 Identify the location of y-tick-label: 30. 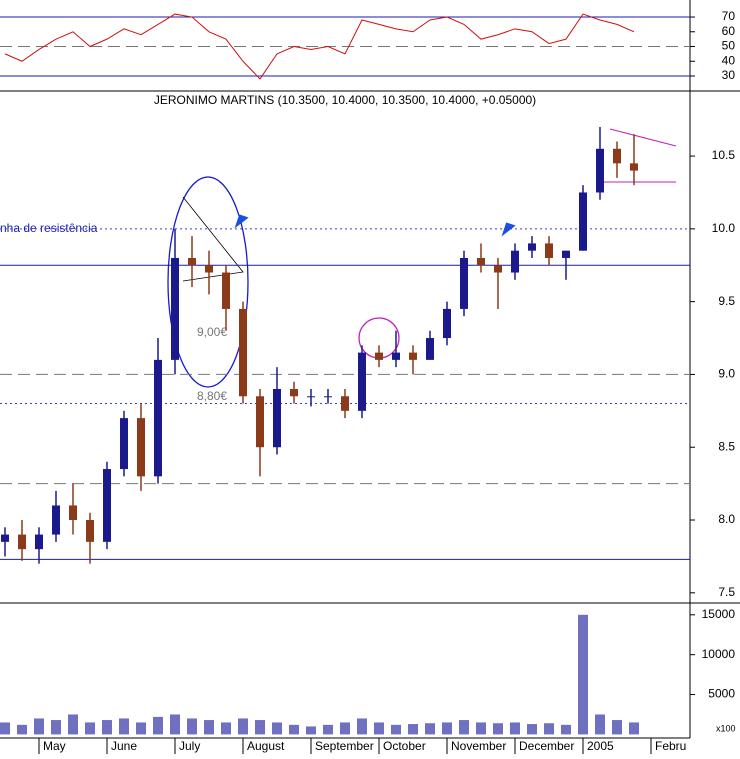
(729, 75).